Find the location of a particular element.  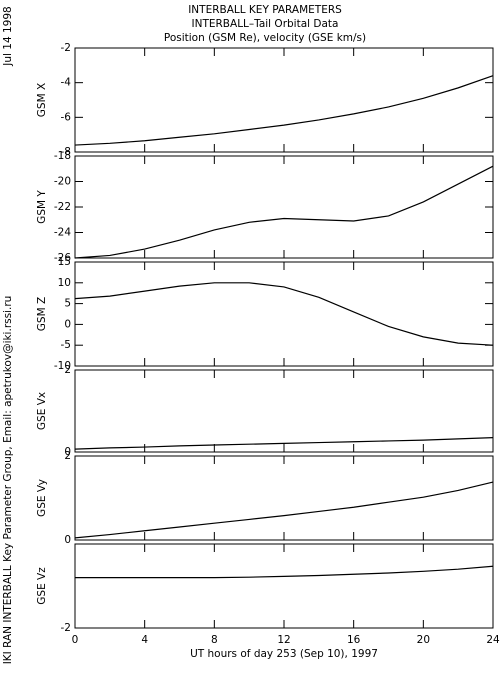

x-tick-label: 20 is located at coordinates (423, 640).